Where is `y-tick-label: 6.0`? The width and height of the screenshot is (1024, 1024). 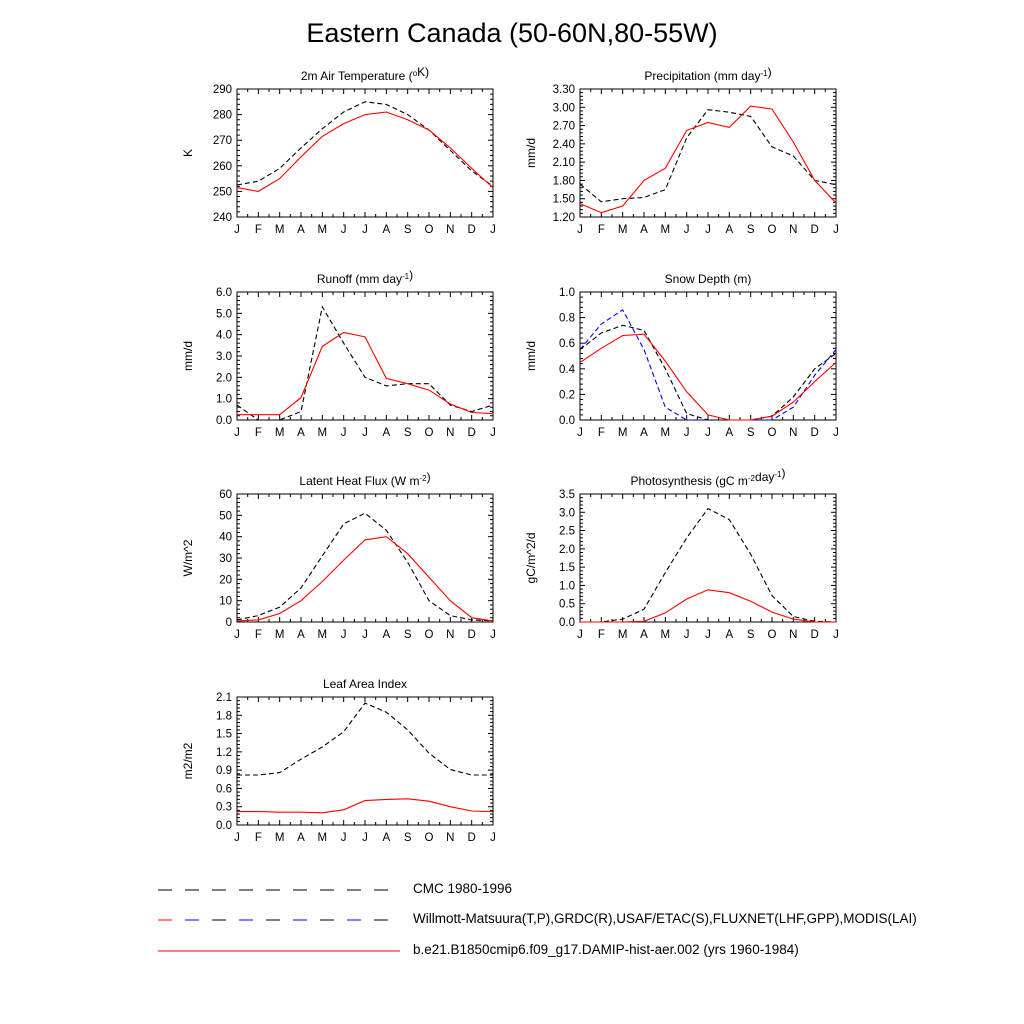 y-tick-label: 6.0 is located at coordinates (224, 293).